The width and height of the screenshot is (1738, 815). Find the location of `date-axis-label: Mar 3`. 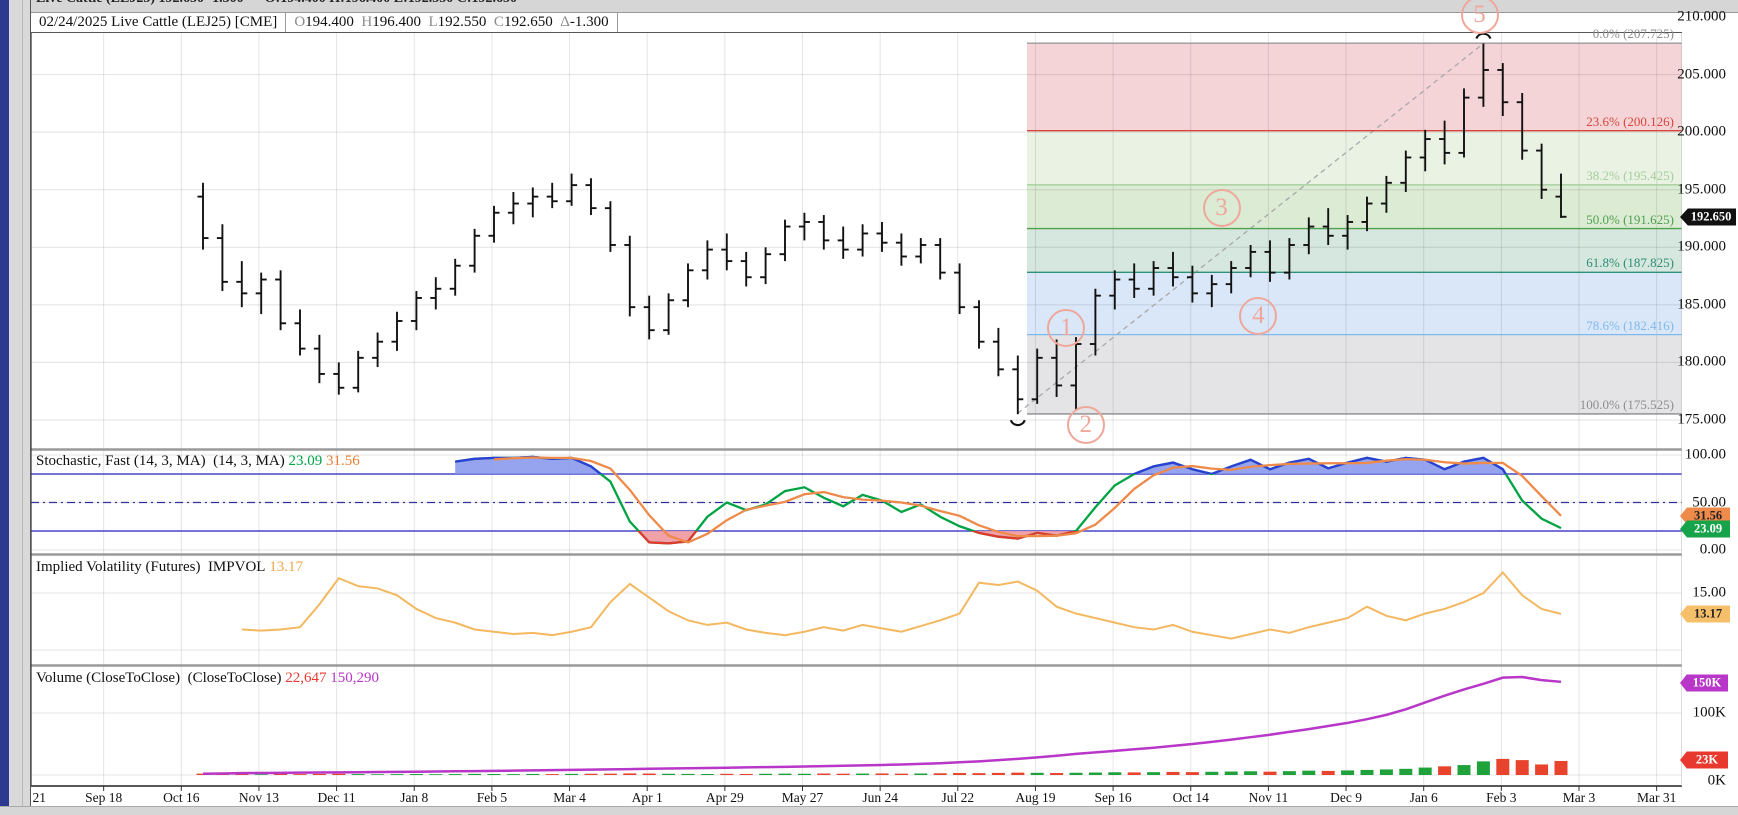

date-axis-label: Mar 3 is located at coordinates (1579, 797).